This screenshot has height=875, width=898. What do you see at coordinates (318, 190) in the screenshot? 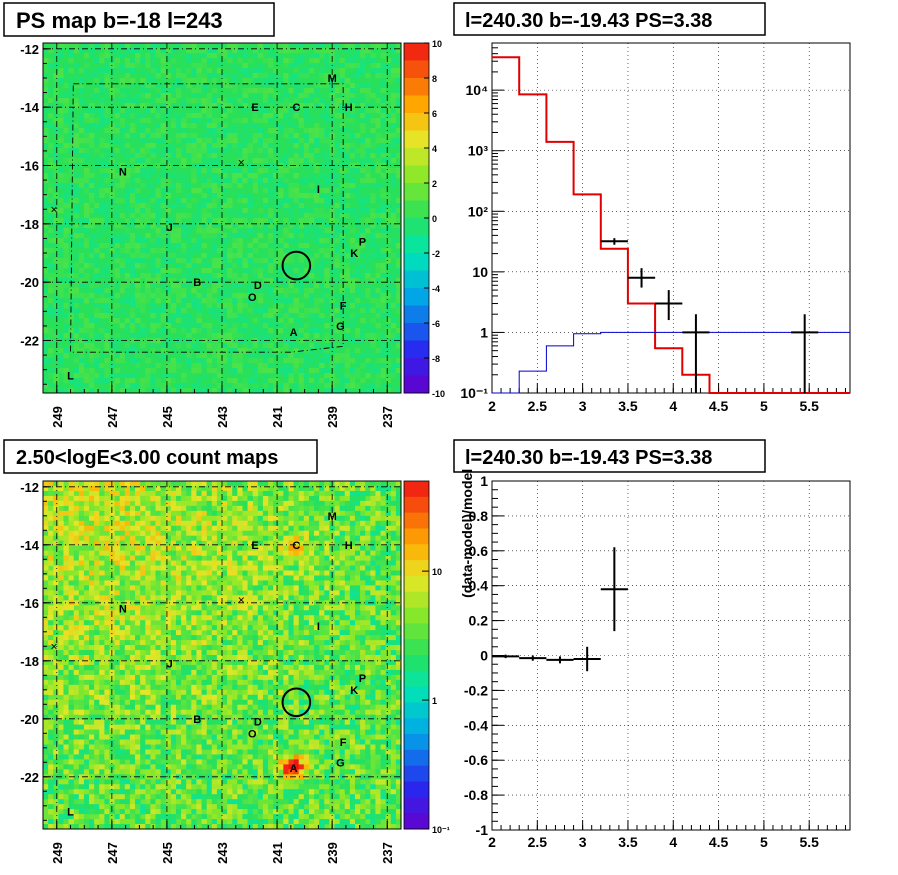
I see `source-label-I: I` at bounding box center [318, 190].